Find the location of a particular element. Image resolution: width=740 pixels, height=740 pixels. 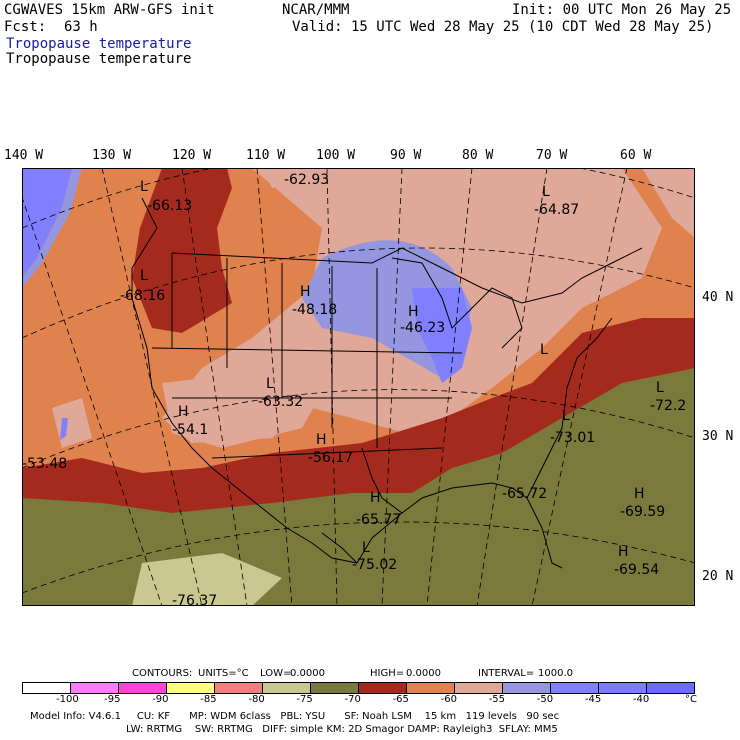

map-value-10: -73.01 is located at coordinates (572, 438).